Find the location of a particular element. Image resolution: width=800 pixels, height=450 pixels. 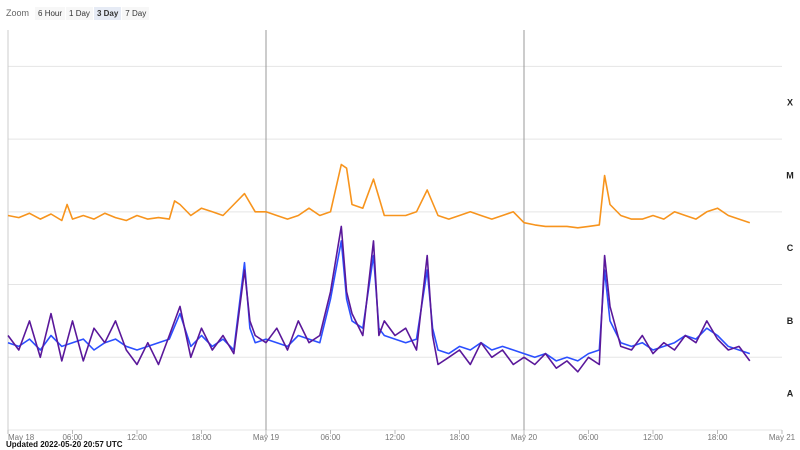

zoom-1-day-button: 1 Day is located at coordinates (79, 13).